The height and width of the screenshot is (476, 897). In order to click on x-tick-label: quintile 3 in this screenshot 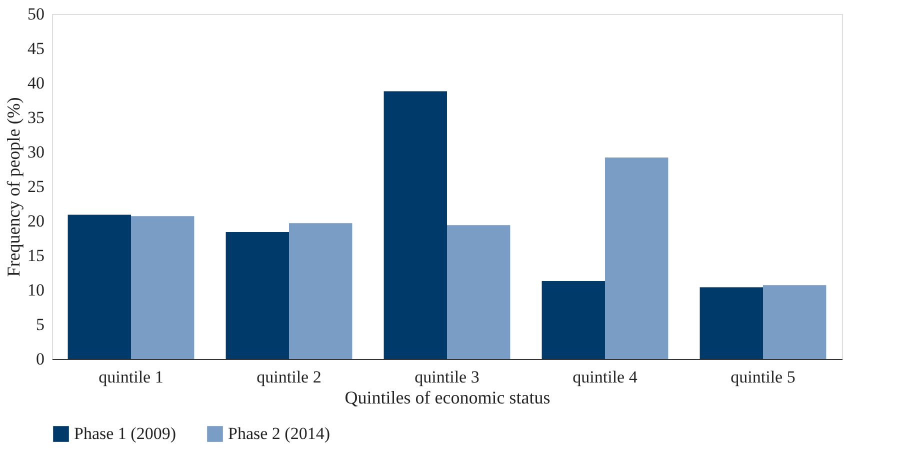, I will do `click(447, 377)`.